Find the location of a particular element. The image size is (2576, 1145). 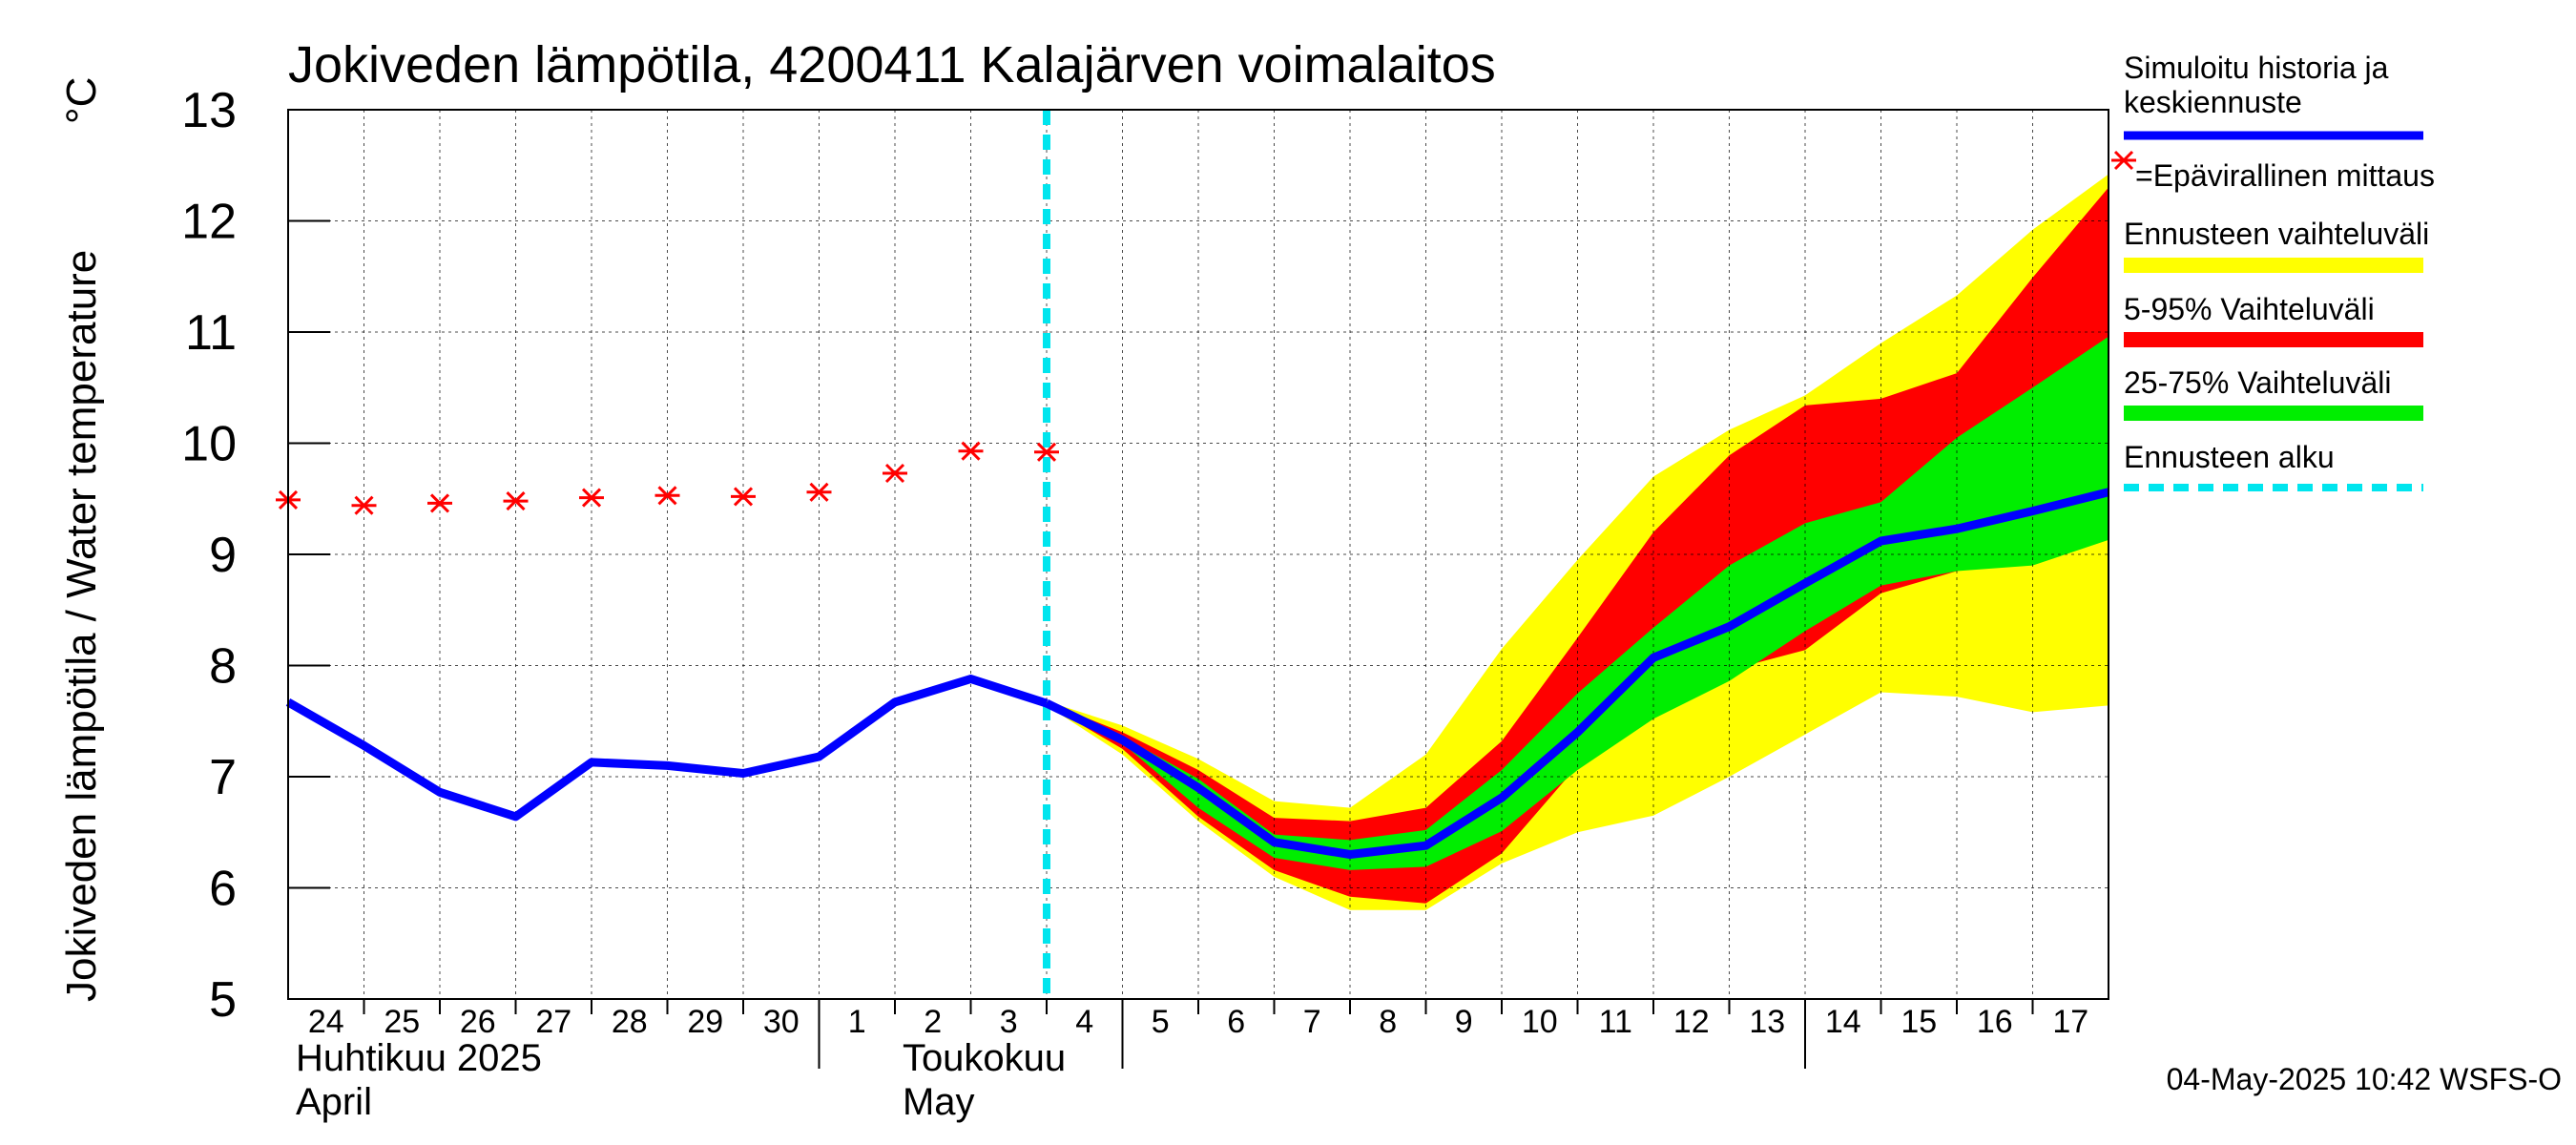

legend-label: 25-75% Vaihteluväli is located at coordinates (2257, 382).